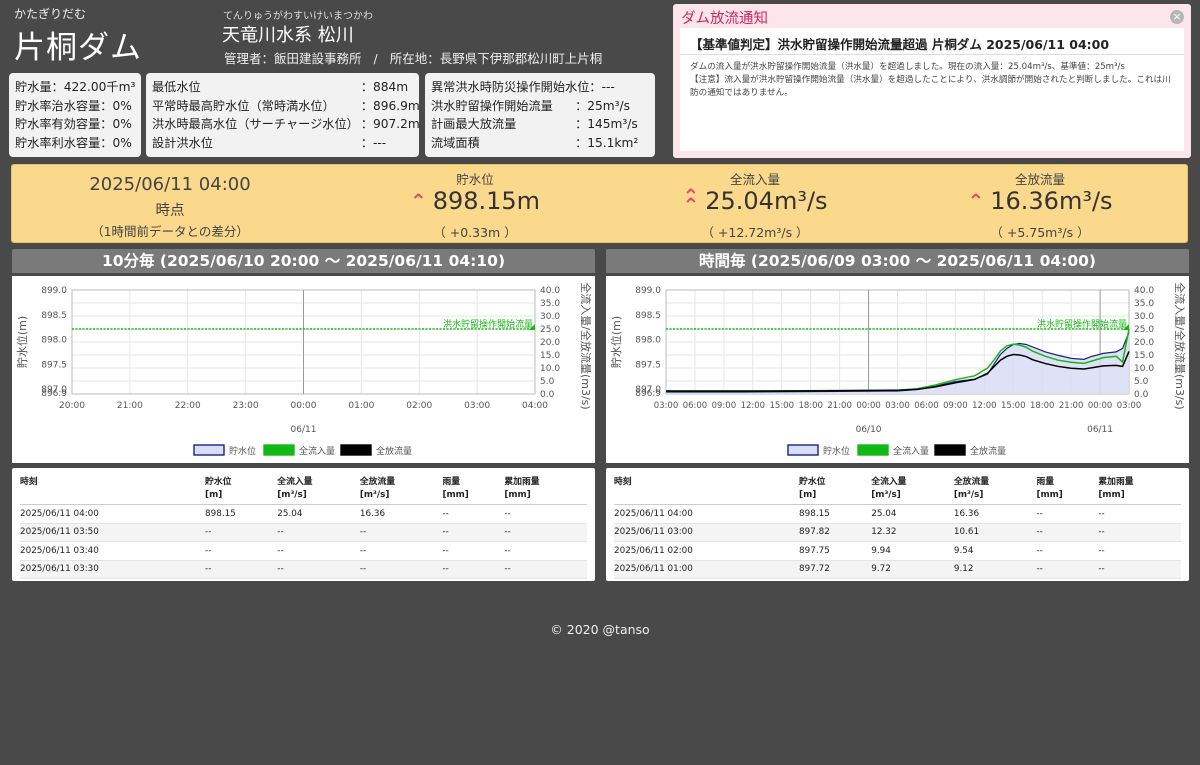 This screenshot has width=1200, height=765. Describe the element at coordinates (835, 514) in the screenshot. I see `table-cell: 898.15` at that location.